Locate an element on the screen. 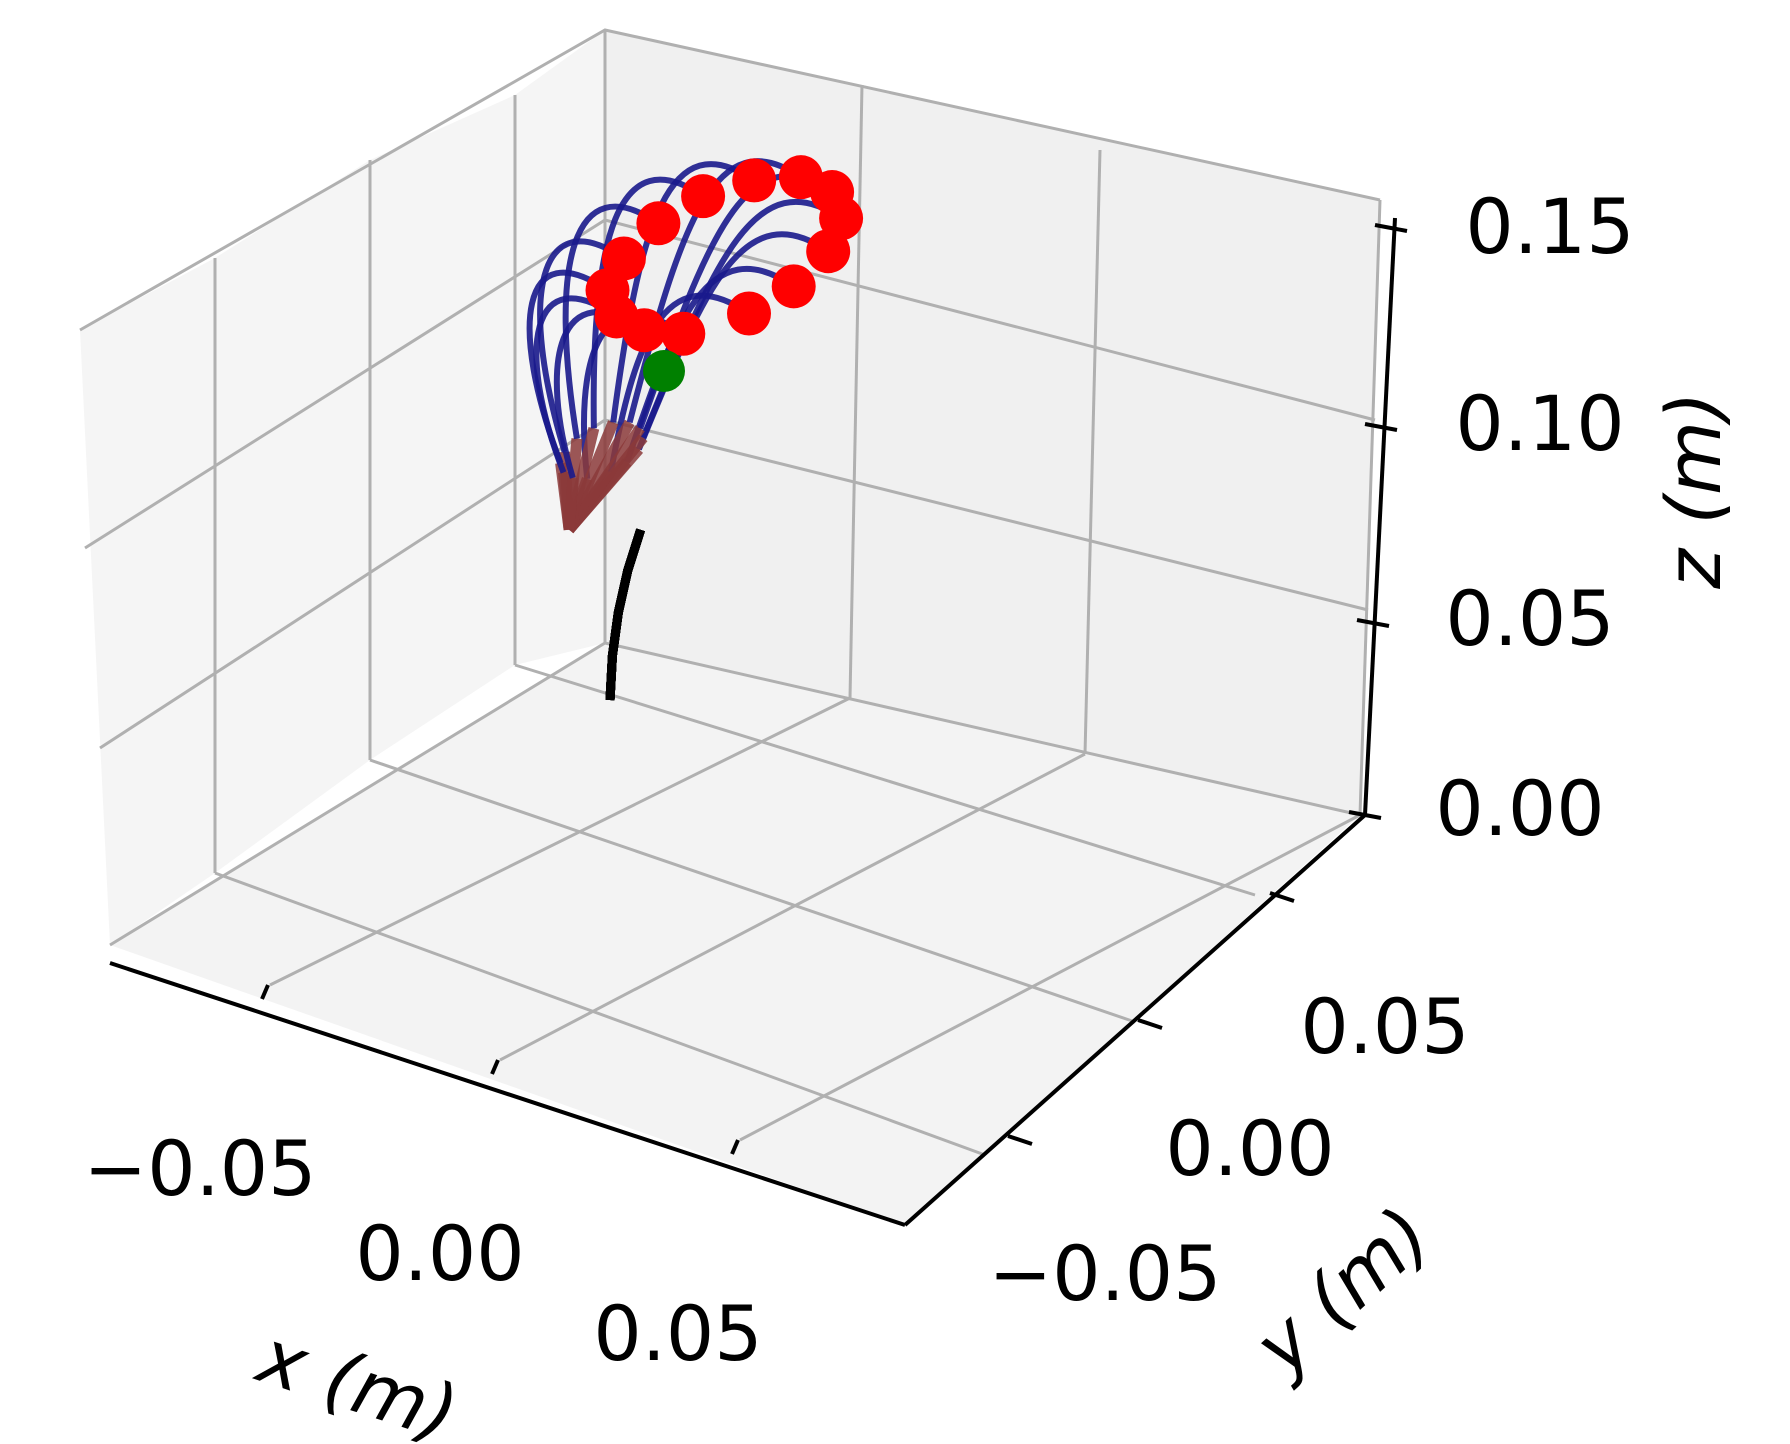 Image resolution: width=1790 pixels, height=1444 pixels. x-axis-line is located at coordinates (507, 1094).